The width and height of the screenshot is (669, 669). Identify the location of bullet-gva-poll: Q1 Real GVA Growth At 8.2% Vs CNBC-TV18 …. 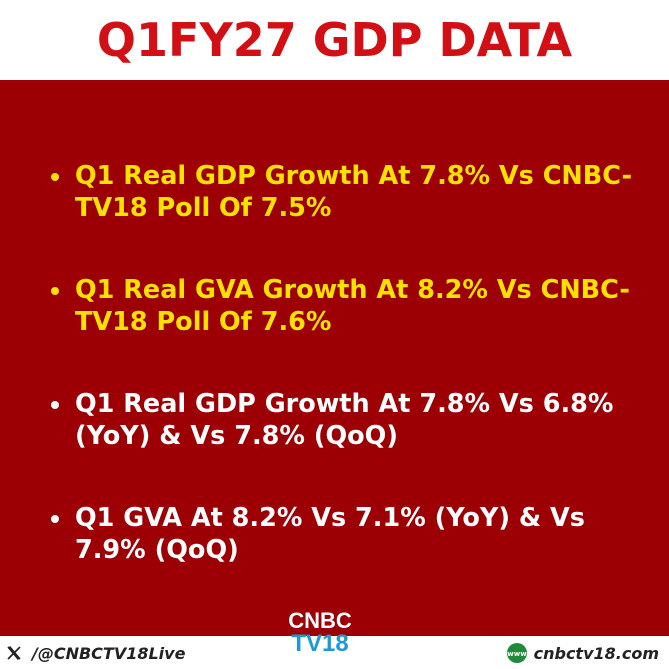
(348, 306).